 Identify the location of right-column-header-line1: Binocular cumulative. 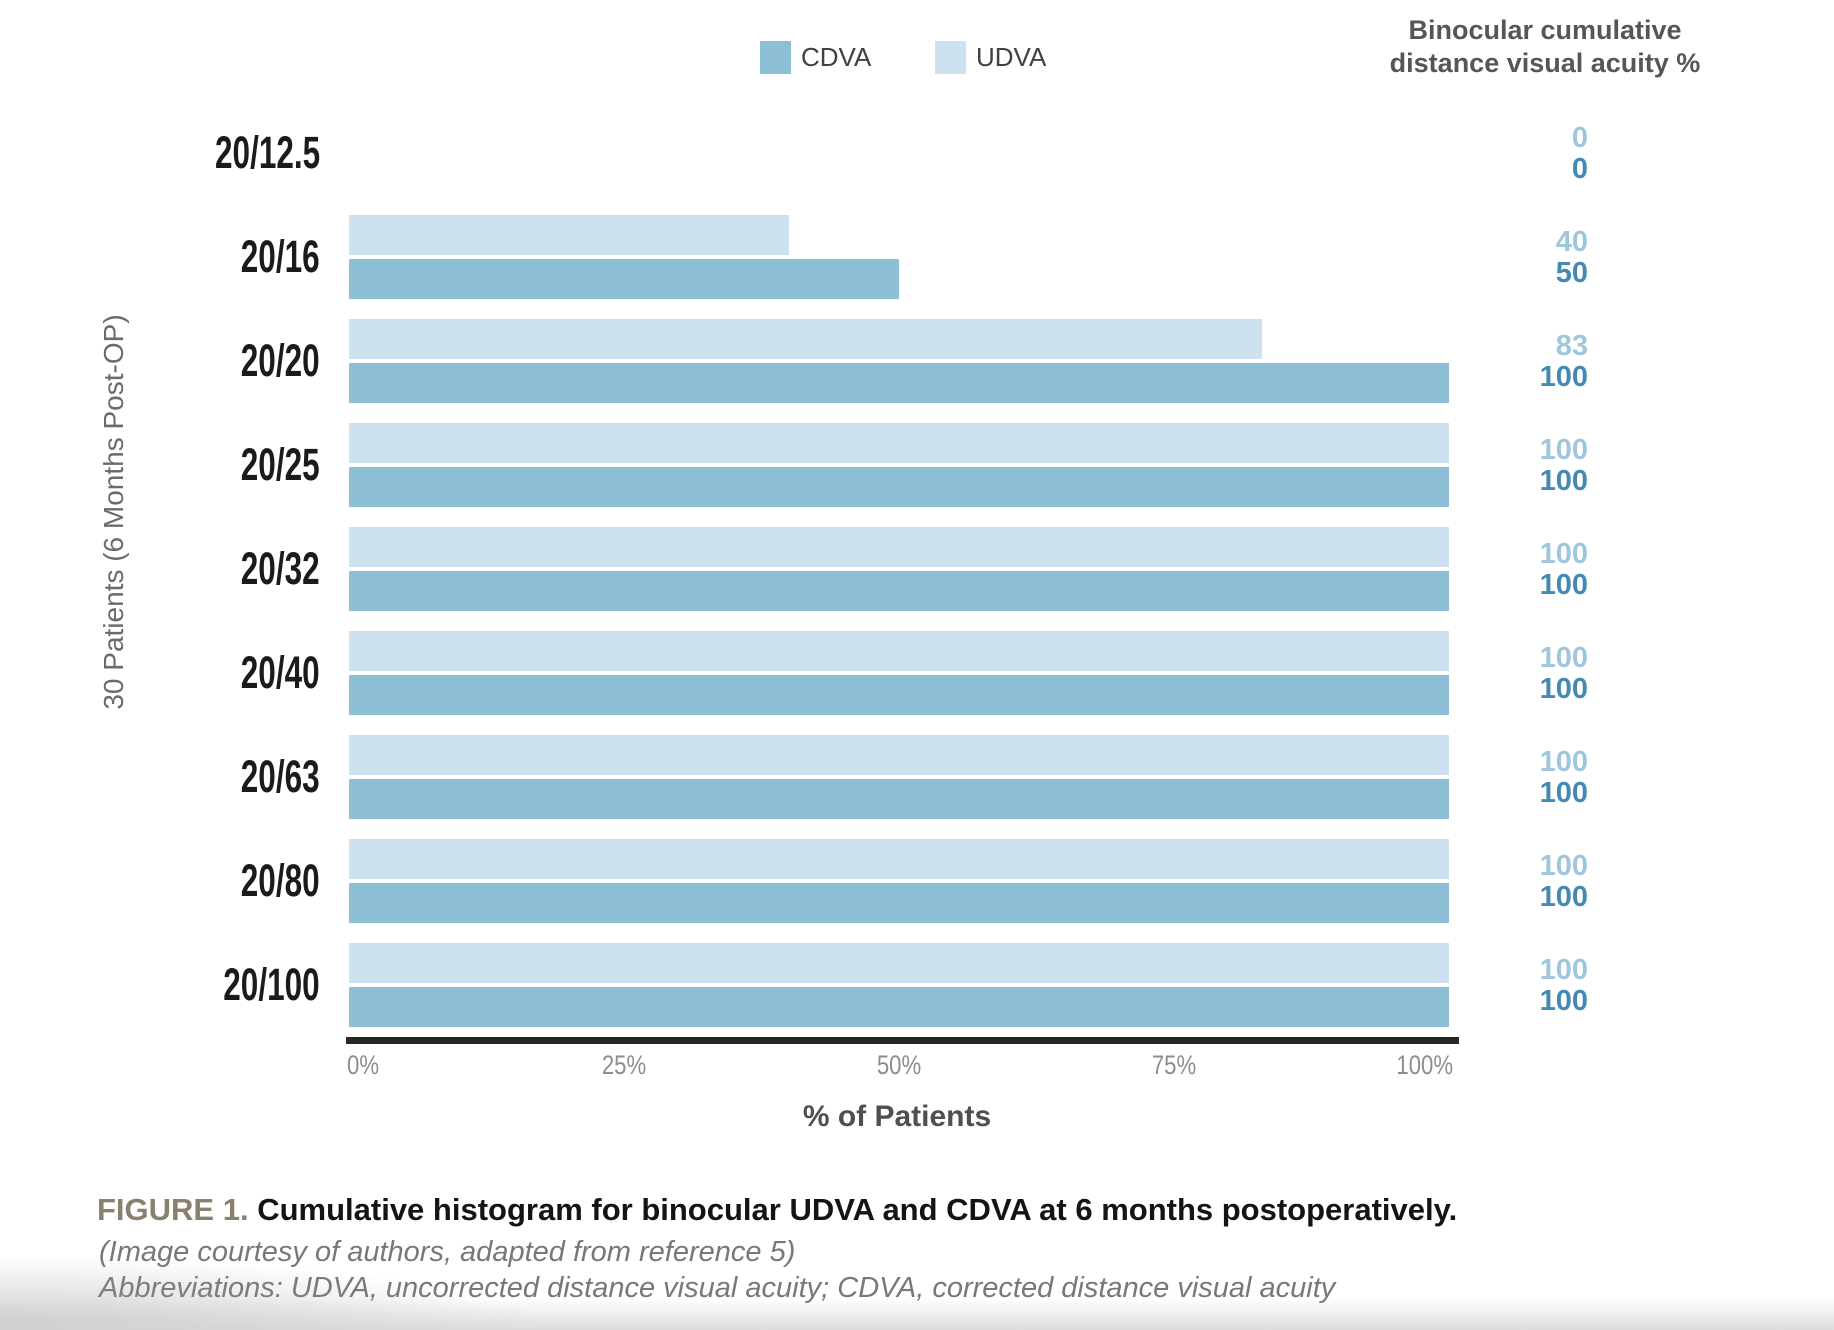
(1545, 30).